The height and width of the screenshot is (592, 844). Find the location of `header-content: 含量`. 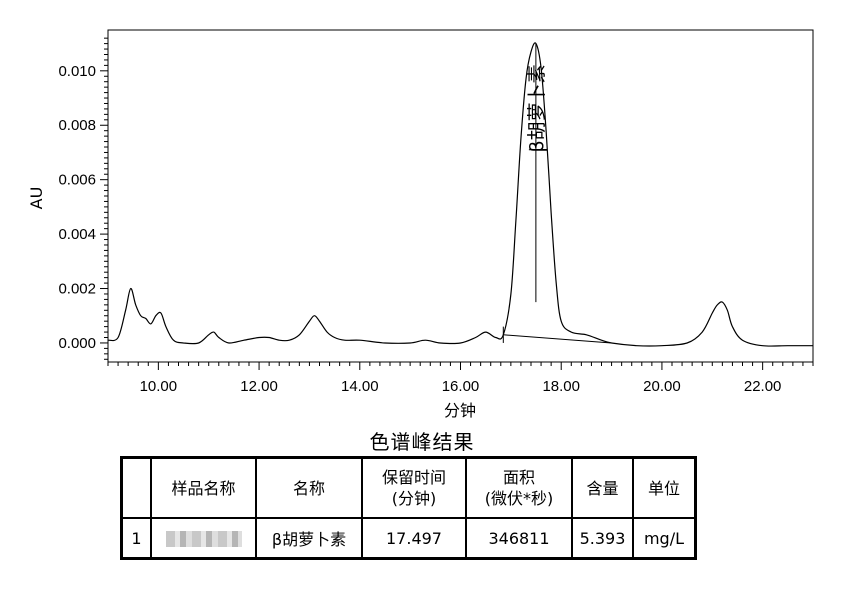

header-content: 含量 is located at coordinates (602, 487).